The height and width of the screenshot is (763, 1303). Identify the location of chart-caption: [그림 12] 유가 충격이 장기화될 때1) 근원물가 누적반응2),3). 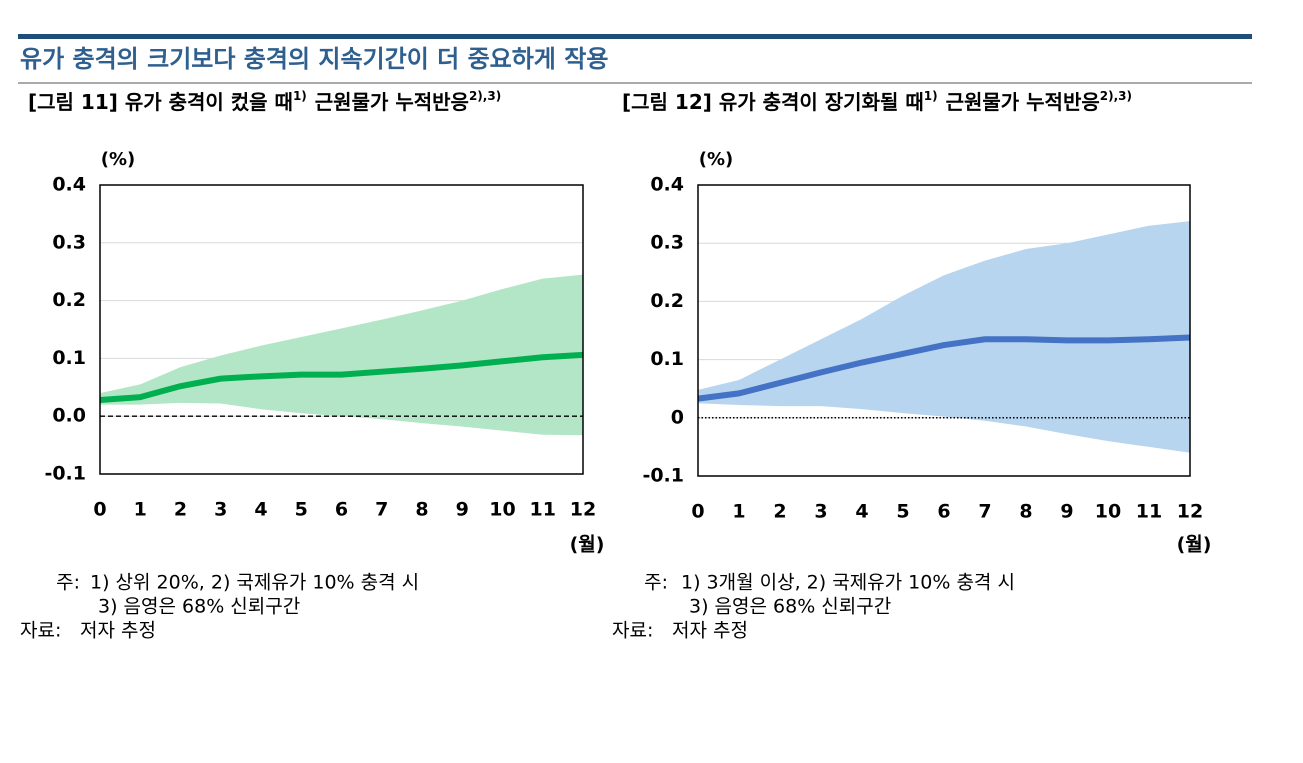
(877, 101).